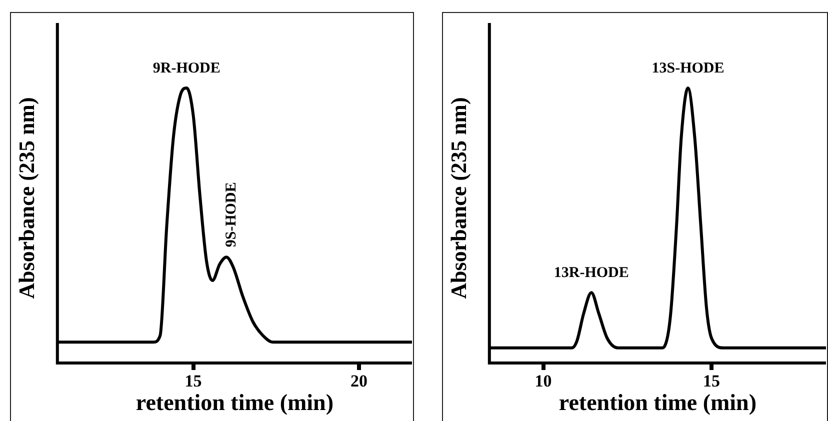  I want to click on annotation: 13R-HODE, so click(591, 272).